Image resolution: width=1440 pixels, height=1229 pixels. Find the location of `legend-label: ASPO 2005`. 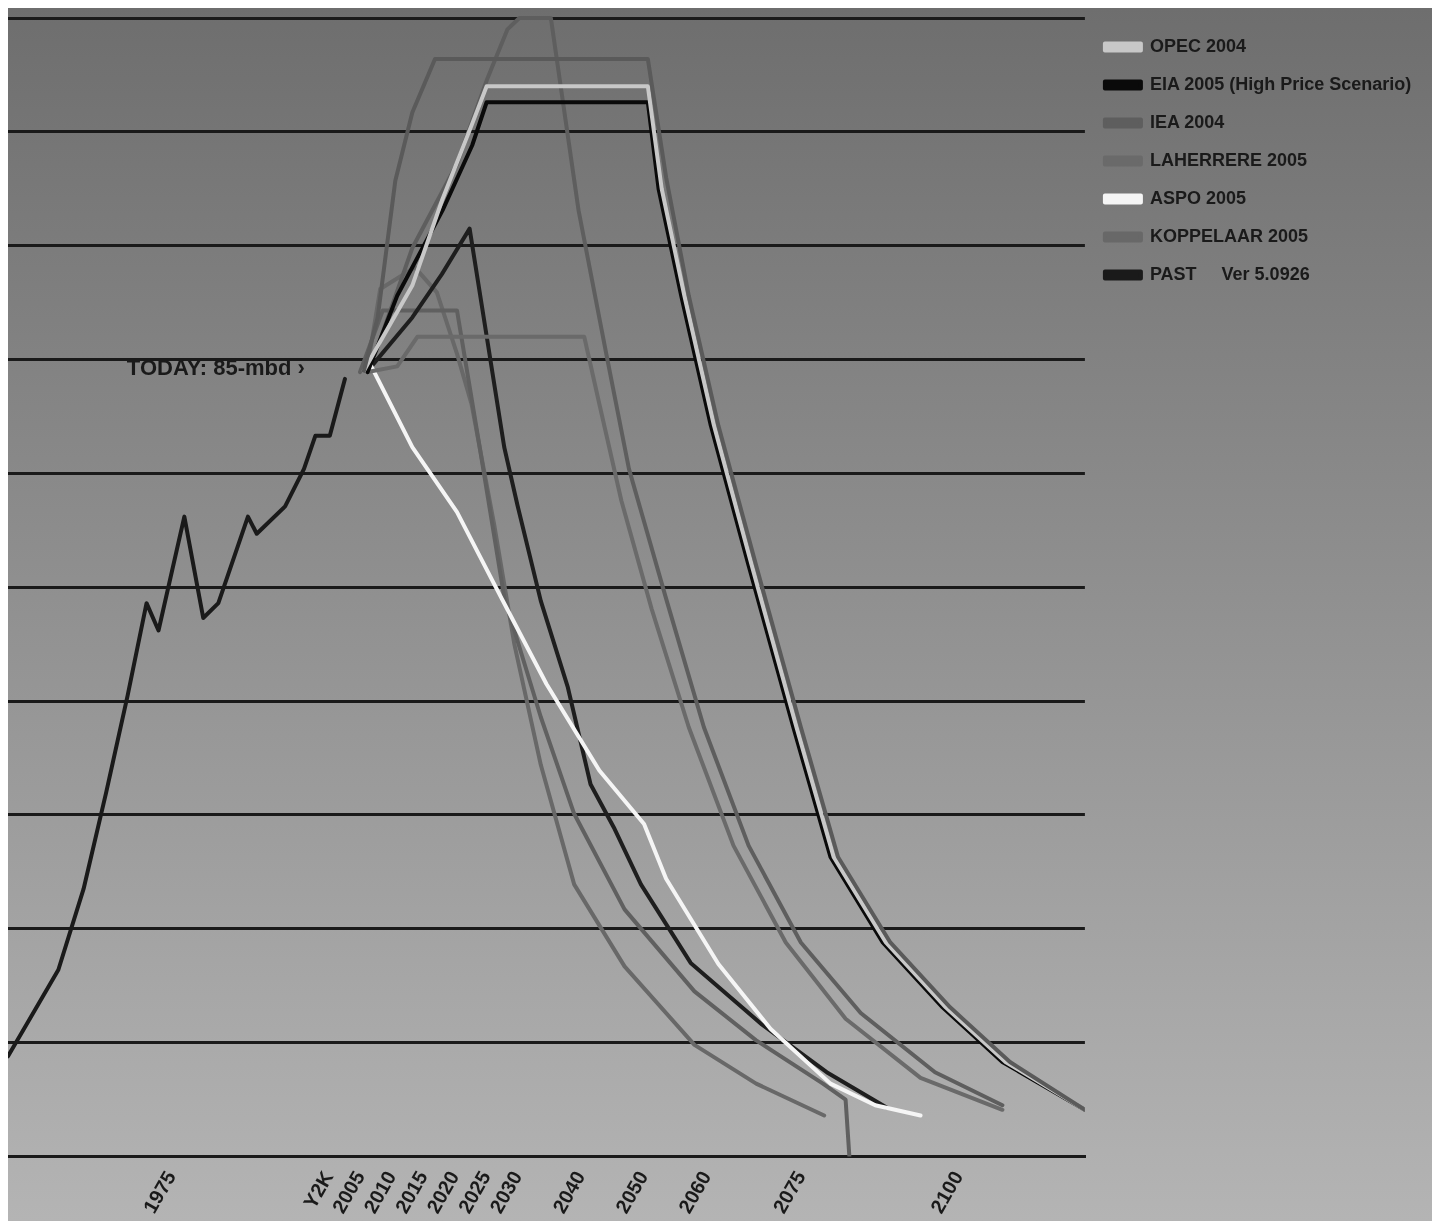

legend-label: ASPO 2005 is located at coordinates (1197, 197).